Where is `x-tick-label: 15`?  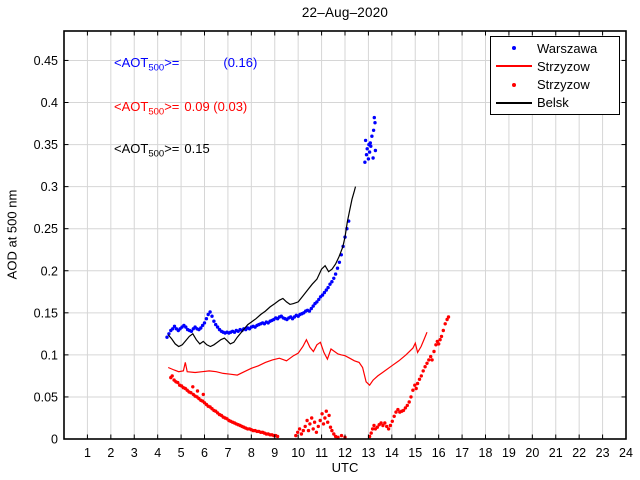
x-tick-label: 15 is located at coordinates (415, 453).